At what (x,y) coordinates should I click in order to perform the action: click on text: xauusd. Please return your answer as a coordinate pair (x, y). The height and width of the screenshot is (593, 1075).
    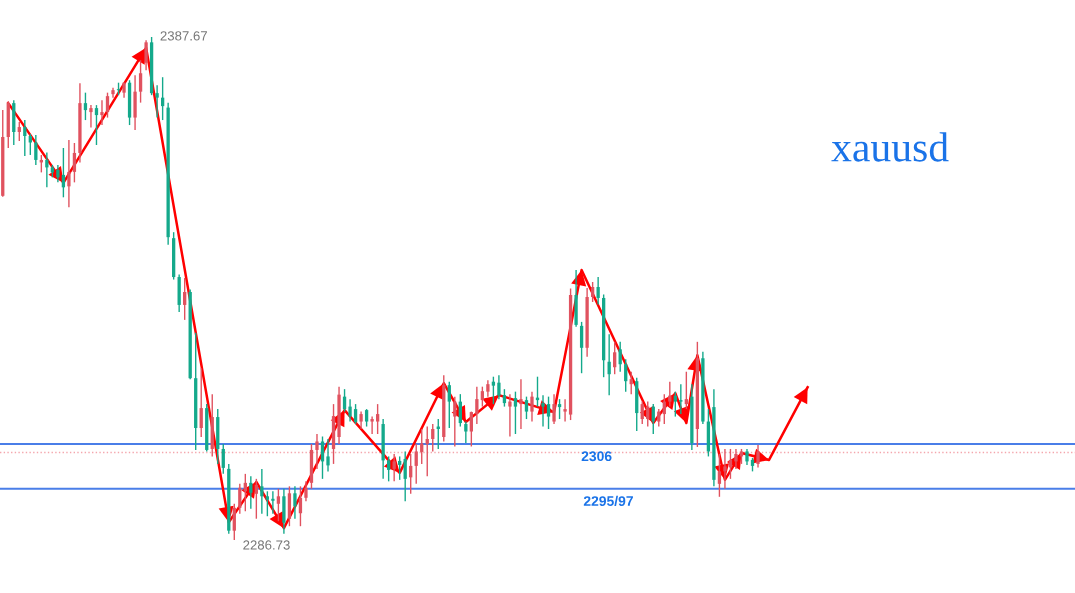
    Looking at the image, I should click on (890, 147).